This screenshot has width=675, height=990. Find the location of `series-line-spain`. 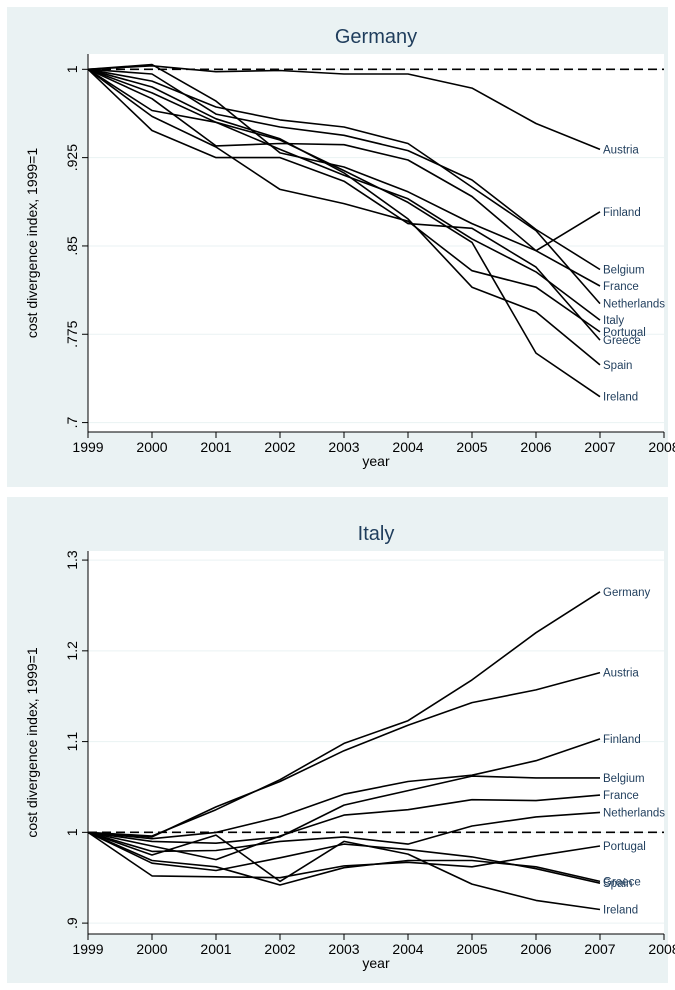

series-line-spain is located at coordinates (344, 857).